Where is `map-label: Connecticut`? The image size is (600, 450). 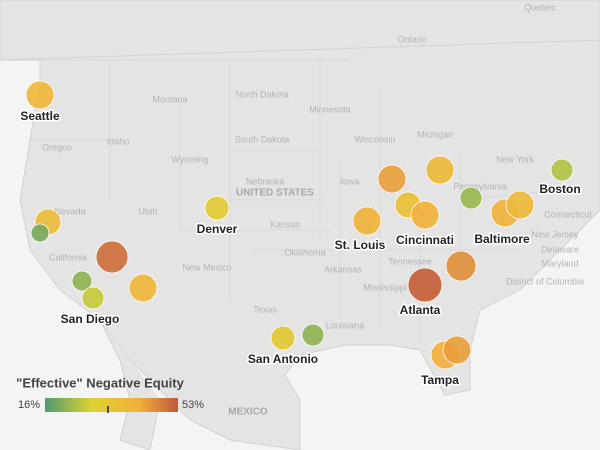
map-label: Connecticut is located at coordinates (568, 214).